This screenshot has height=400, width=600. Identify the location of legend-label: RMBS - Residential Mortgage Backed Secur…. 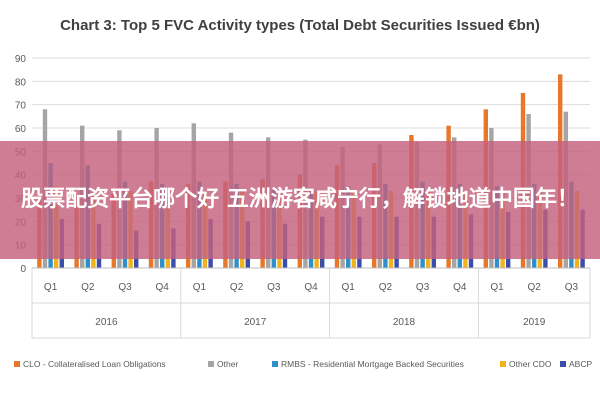
(372, 364).